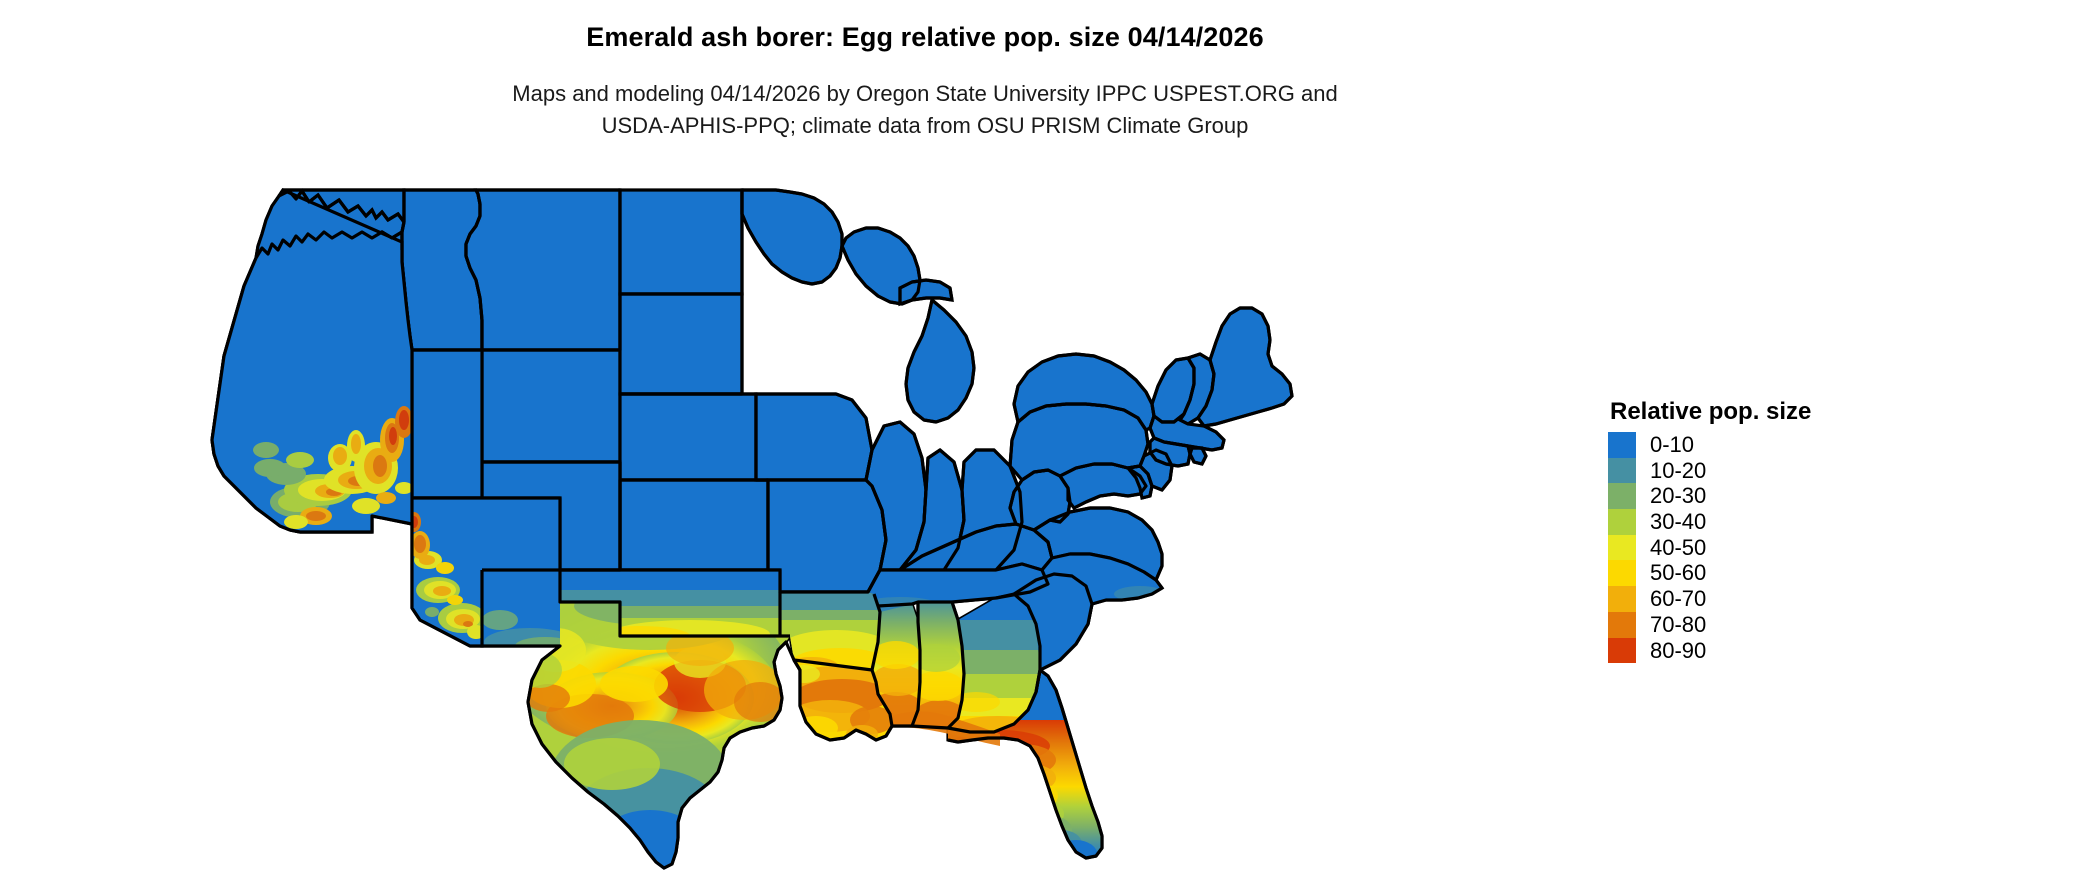 Image resolution: width=2100 pixels, height=892 pixels. I want to click on legend-row: 40-50, so click(1773, 547).